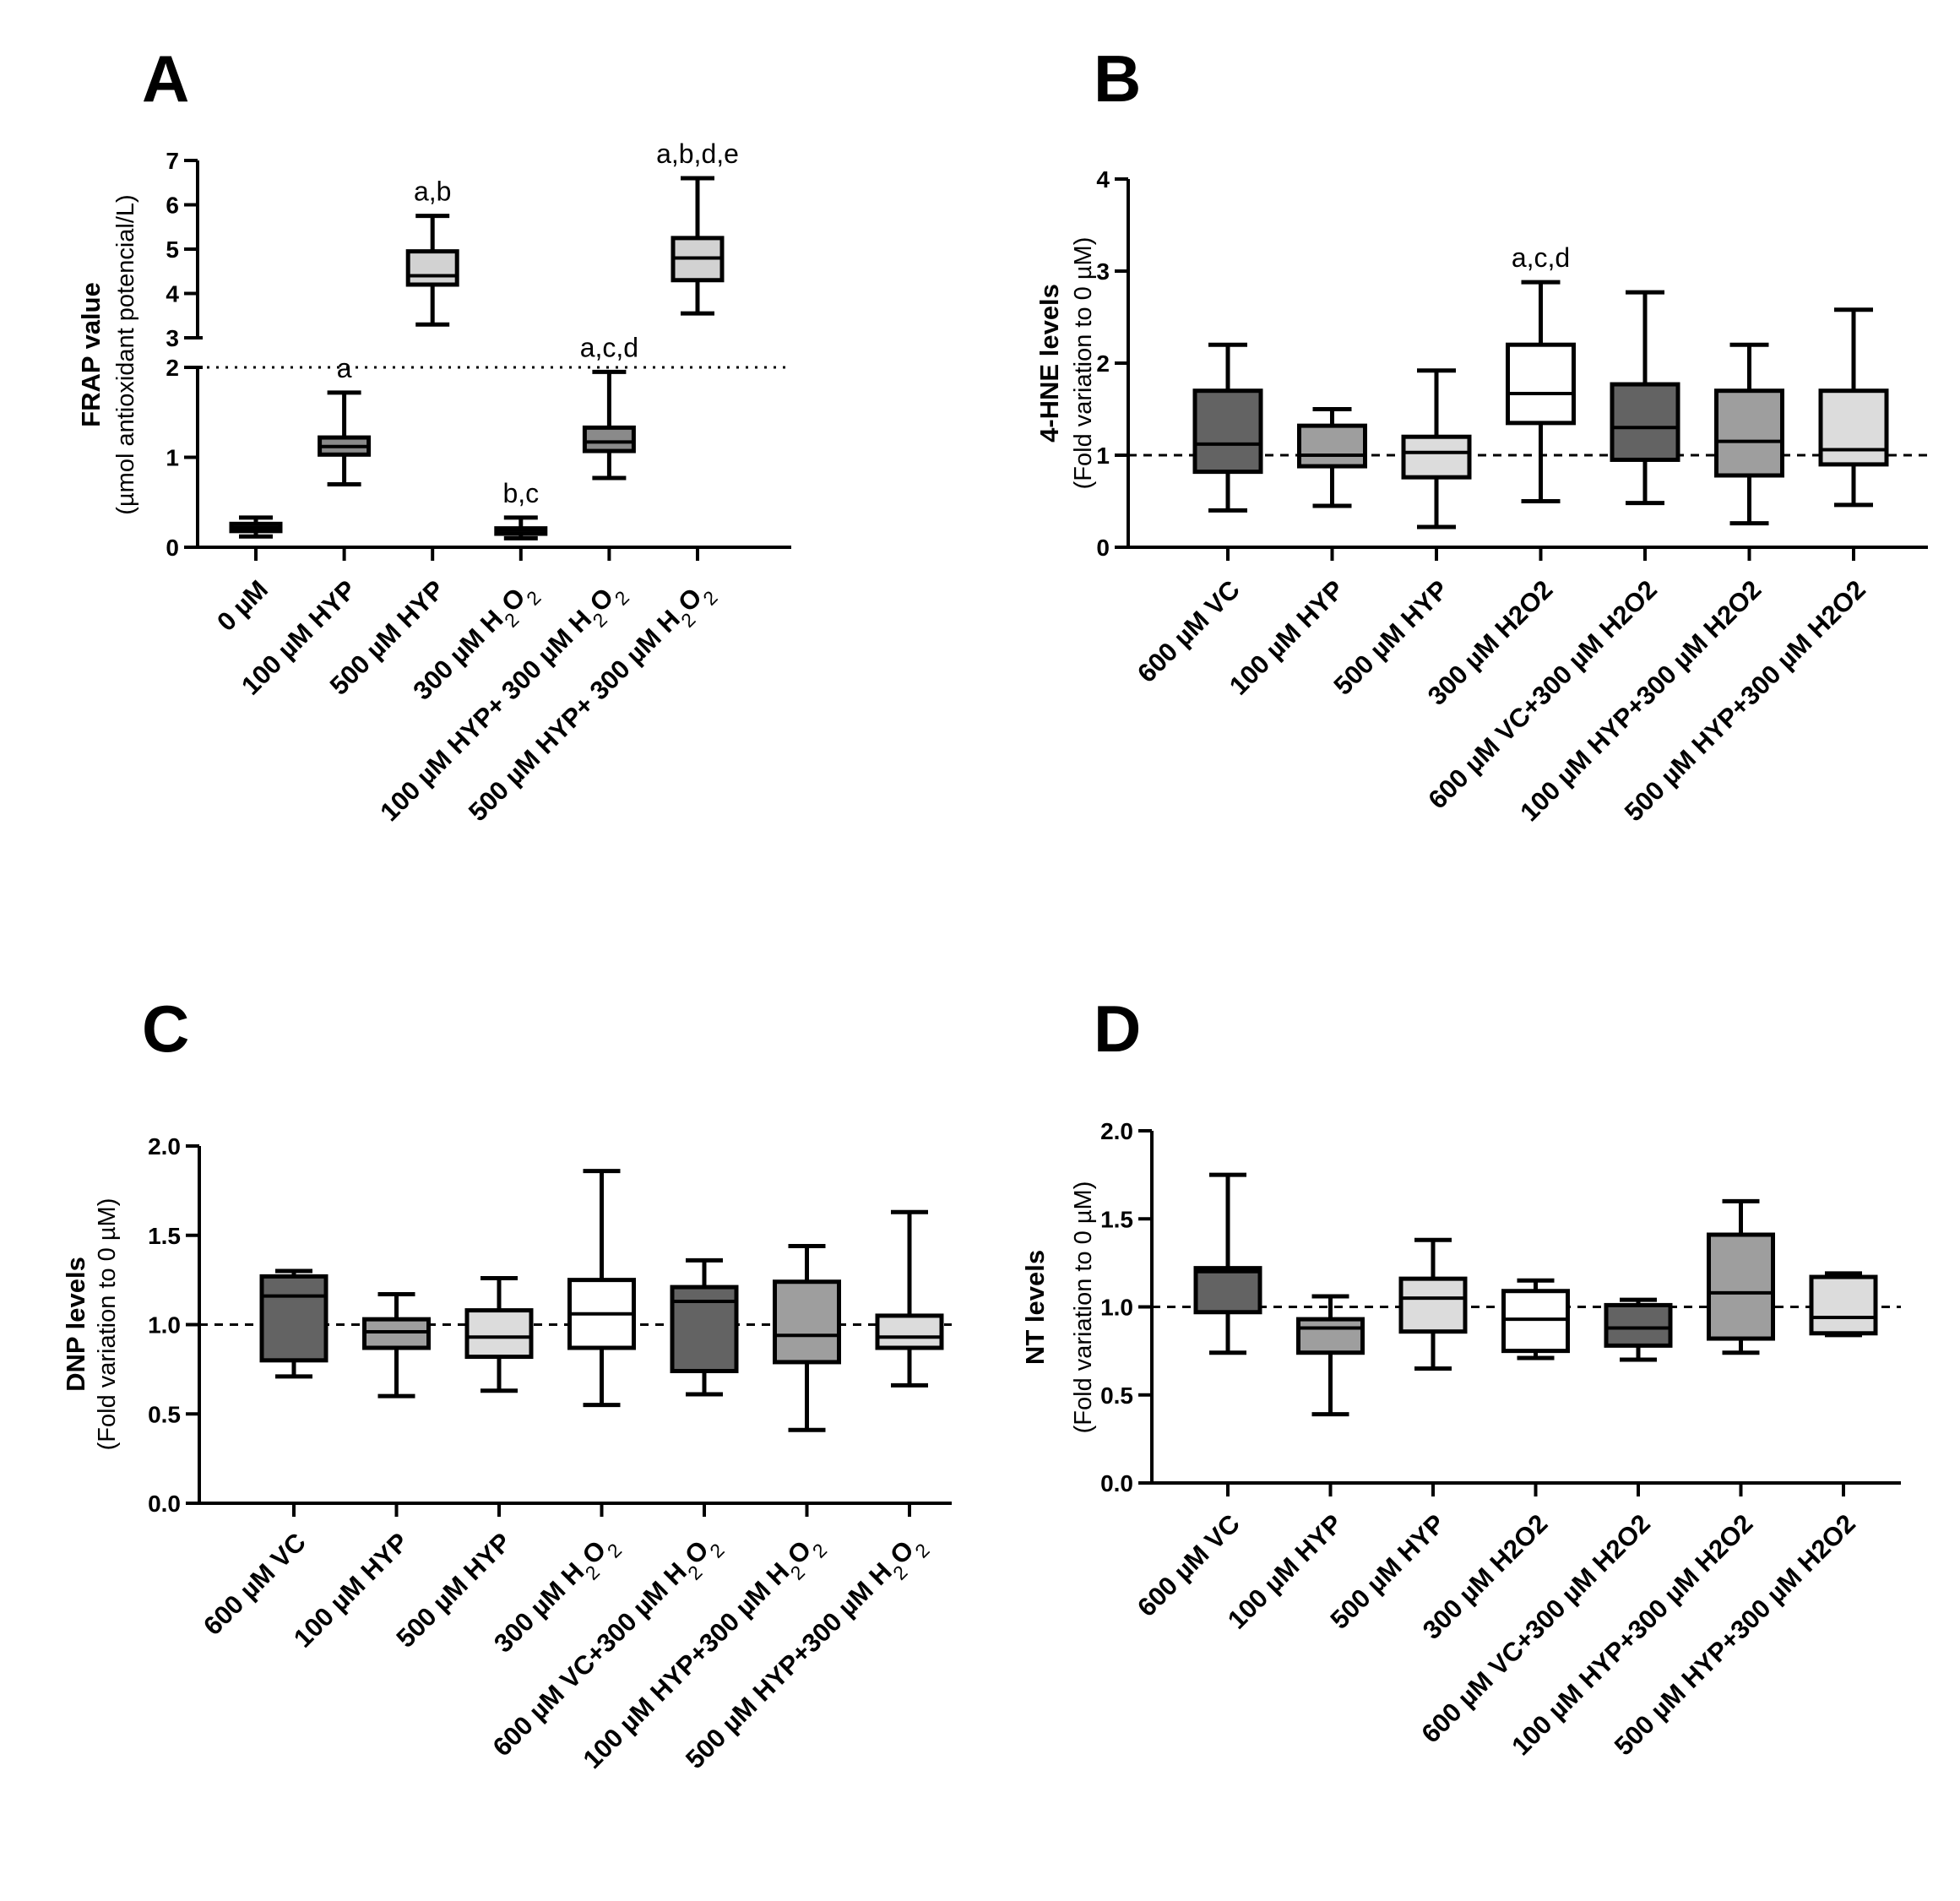 Image resolution: width=1960 pixels, height=1901 pixels. I want to click on panel-a-box-5-iqr, so click(609, 440).